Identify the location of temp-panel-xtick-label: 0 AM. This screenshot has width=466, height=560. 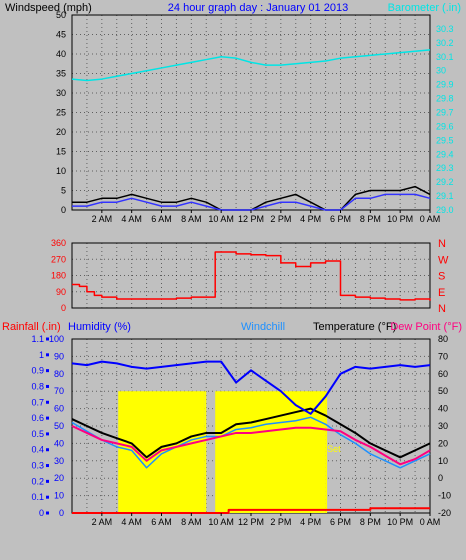
(430, 522).